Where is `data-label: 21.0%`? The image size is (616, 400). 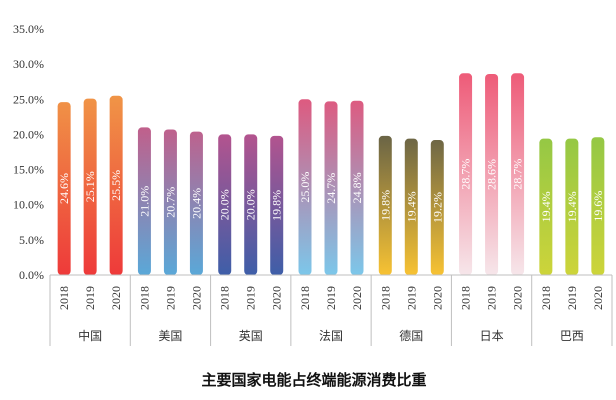
data-label: 21.0% is located at coordinates (144, 201).